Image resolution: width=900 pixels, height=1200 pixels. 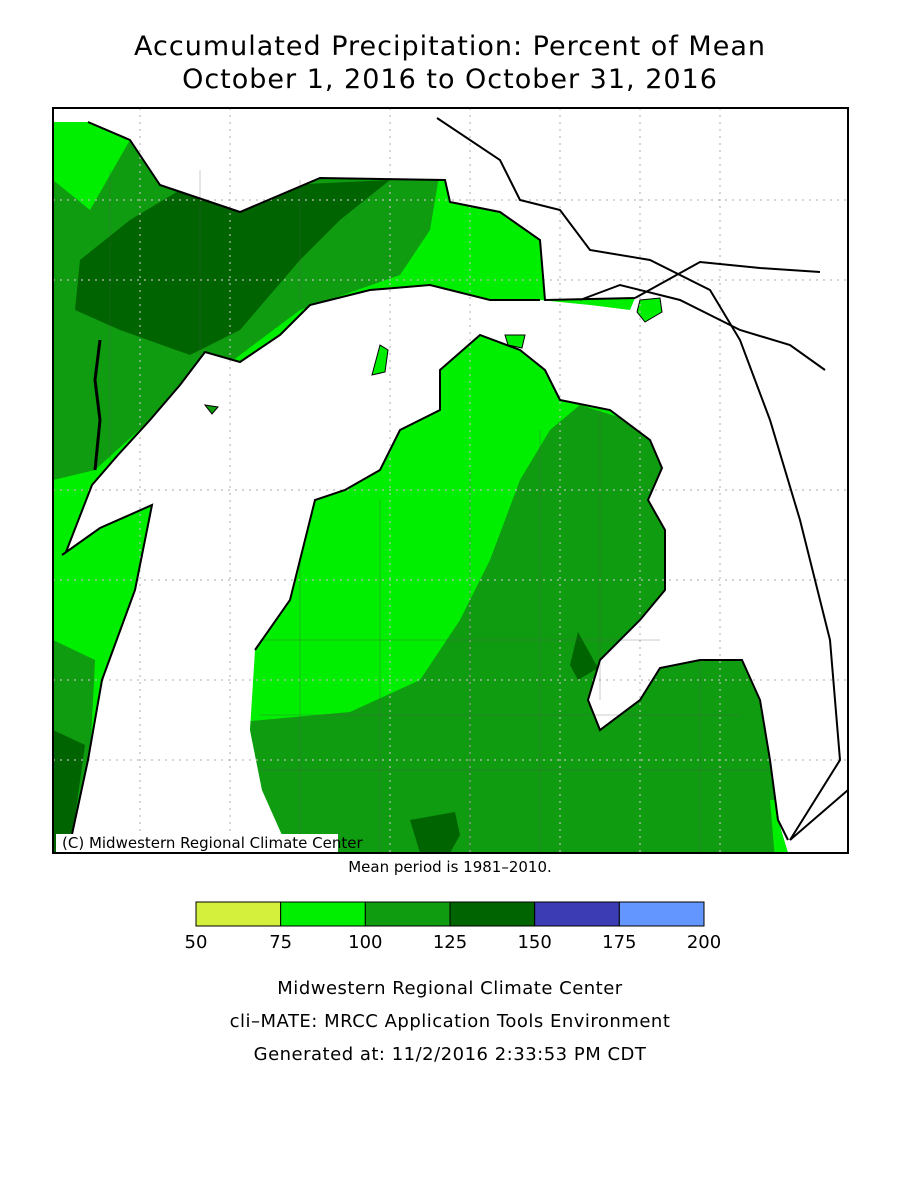 I want to click on mean-period-note: Mean period is 1981–2010., so click(x=450, y=867).